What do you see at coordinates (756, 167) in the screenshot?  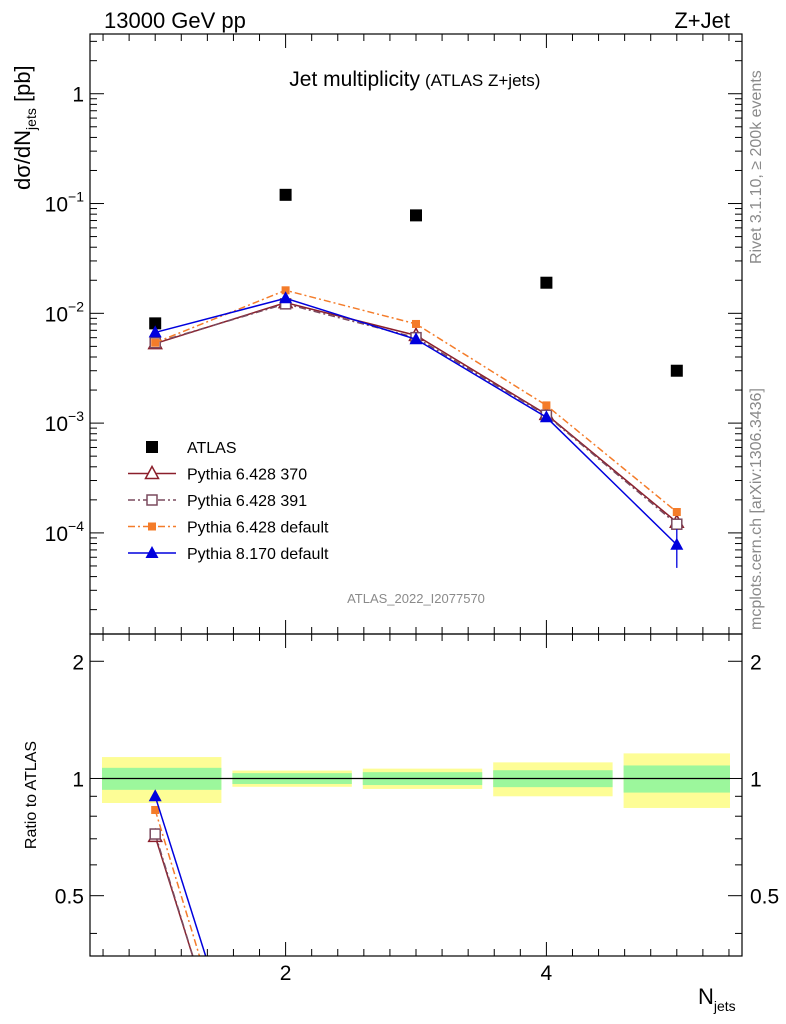 I see `rivet-info: Rivet 3.1.10, ≥ 200k events` at bounding box center [756, 167].